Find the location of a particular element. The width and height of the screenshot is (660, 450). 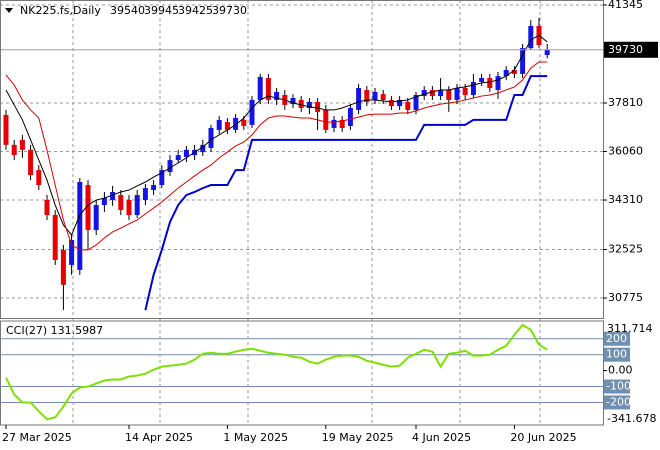

current-price-box is located at coordinates (631, 49).